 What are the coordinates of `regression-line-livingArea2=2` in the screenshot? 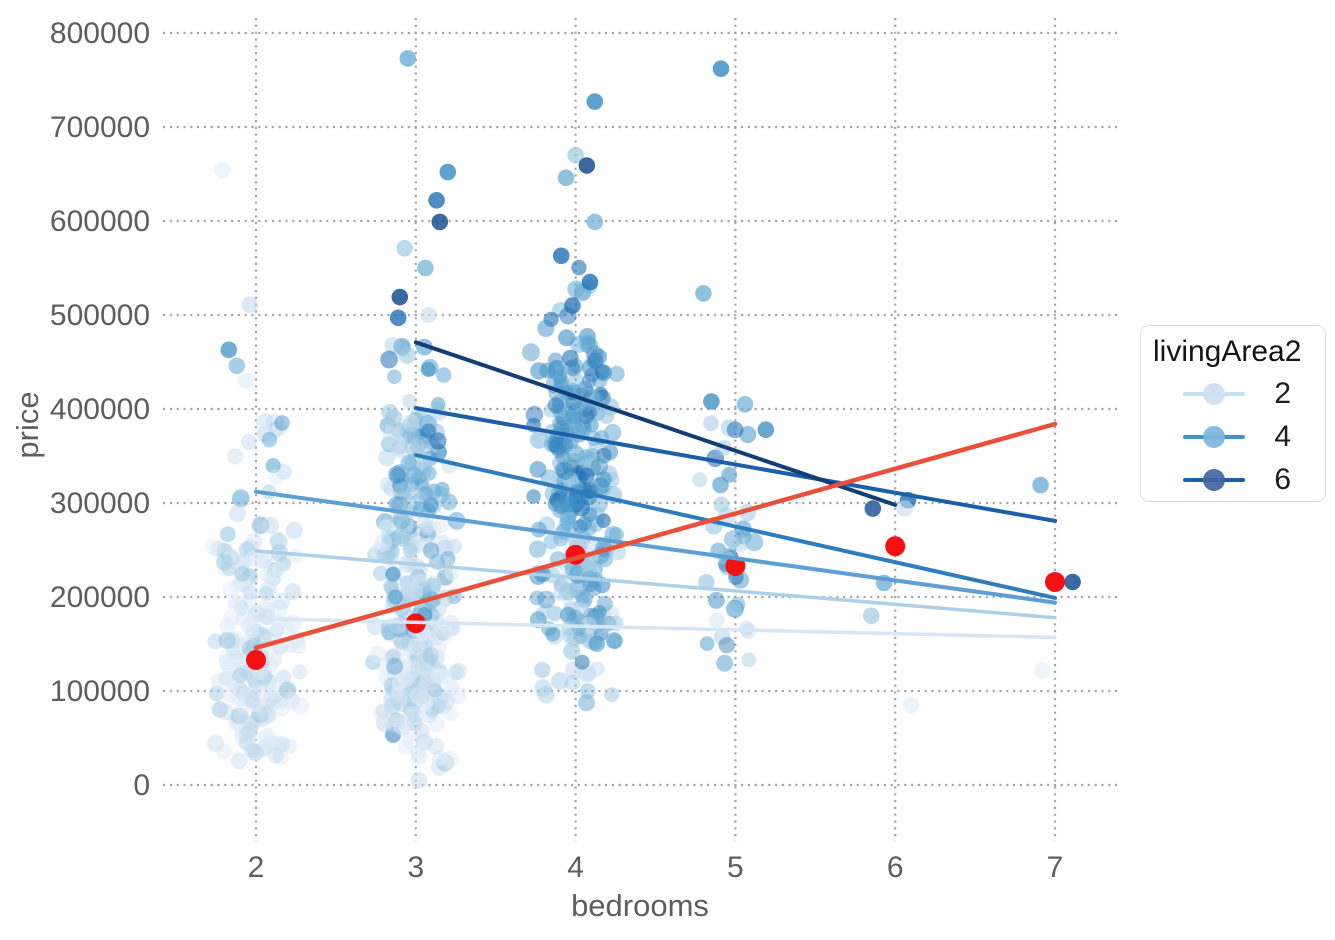 It's located at (655, 584).